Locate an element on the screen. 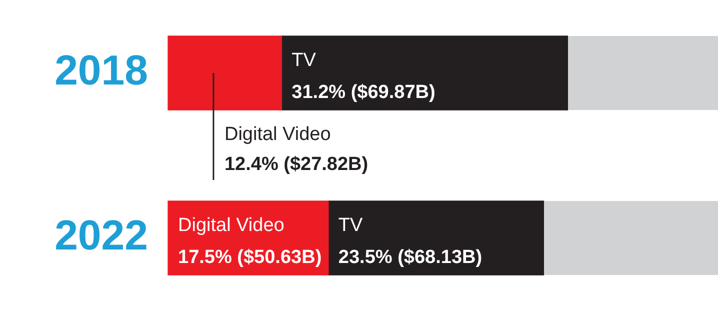 Image resolution: width=718 pixels, height=324 pixels. data-label: 12.4% ($27.82B) is located at coordinates (296, 164).